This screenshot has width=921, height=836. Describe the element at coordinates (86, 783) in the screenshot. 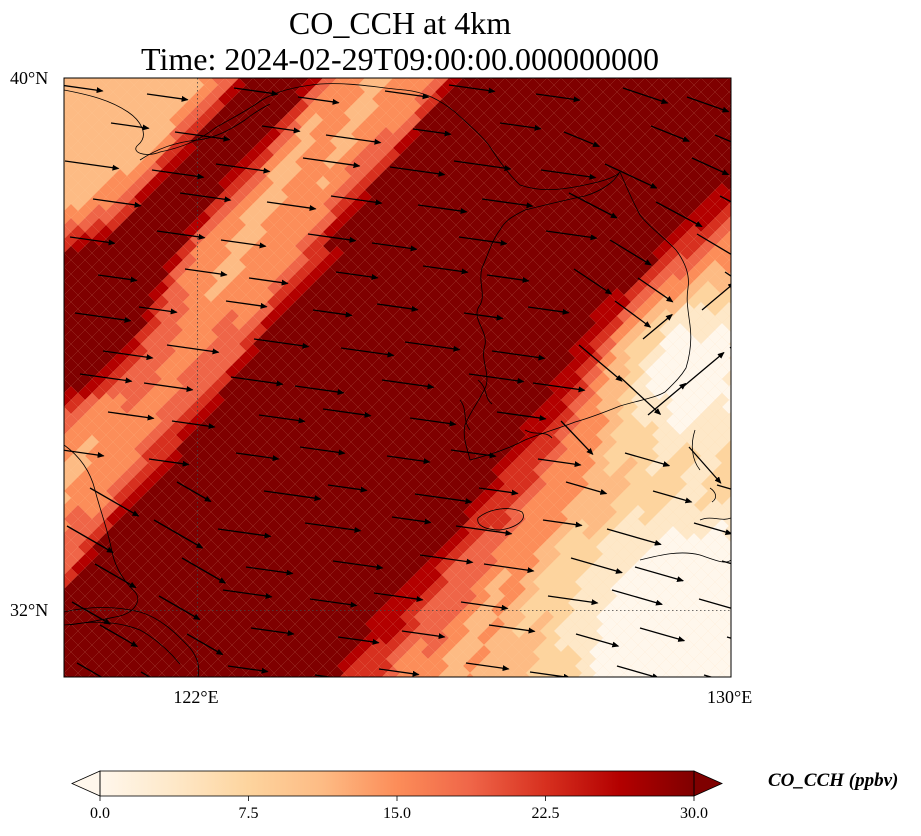

I see `colorbar-extend-min` at that location.